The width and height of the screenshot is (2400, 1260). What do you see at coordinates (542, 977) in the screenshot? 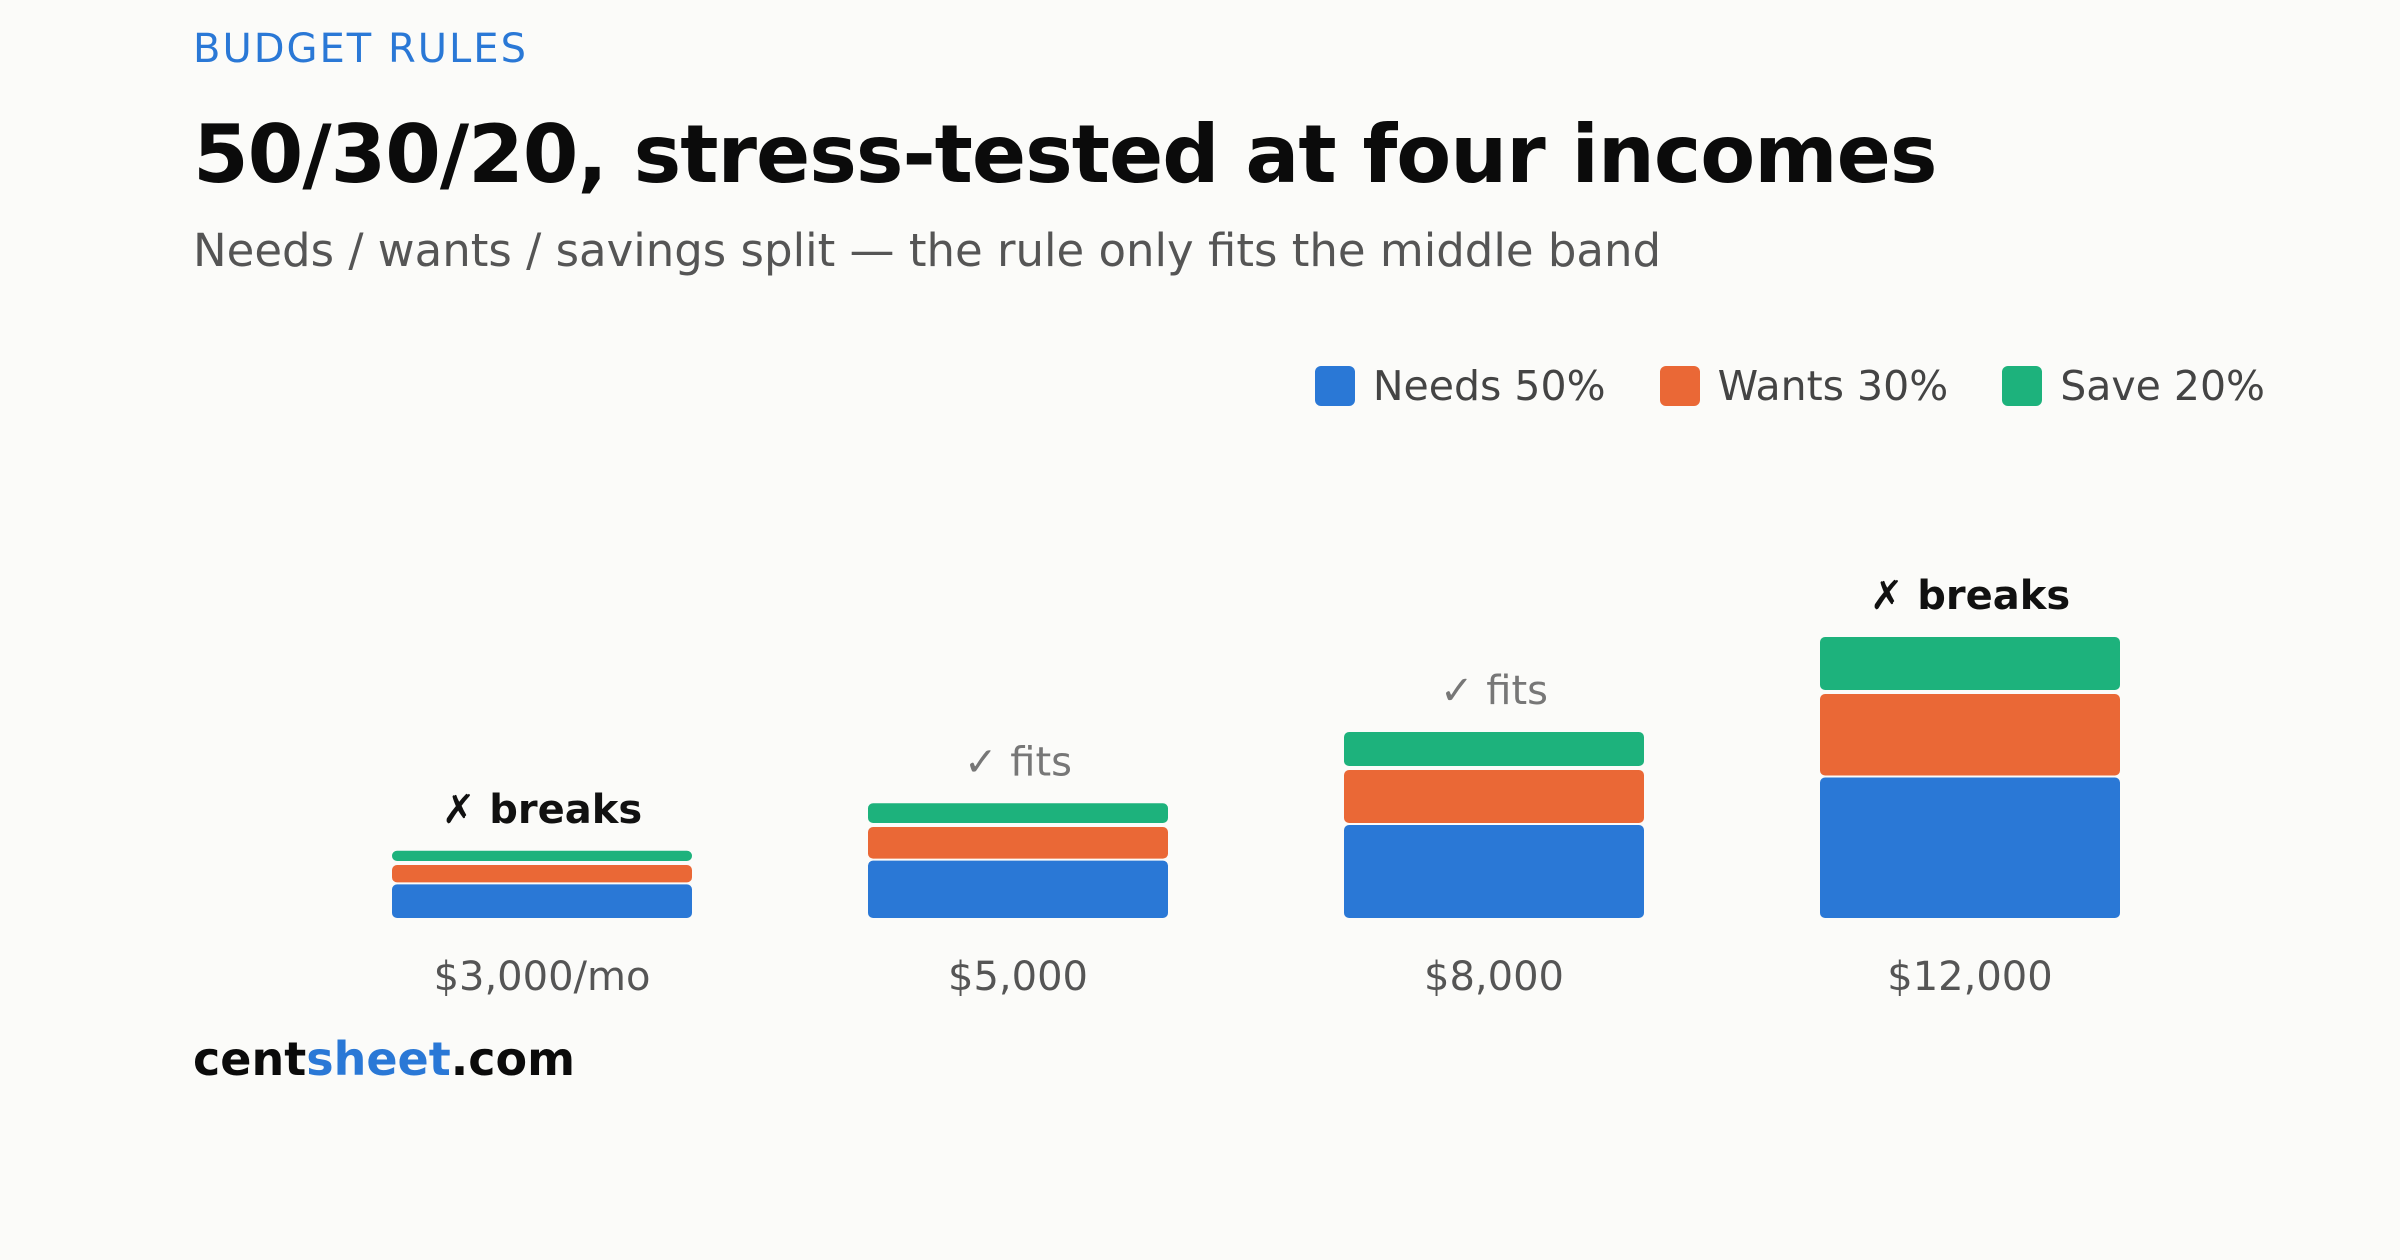
I see `category-label-3-000-mo: $3,000/mo` at bounding box center [542, 977].